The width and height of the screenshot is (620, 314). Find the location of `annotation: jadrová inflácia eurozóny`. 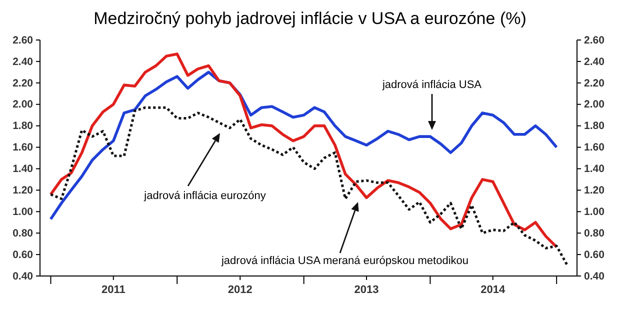

annotation: jadrová inflácia eurozóny is located at coordinates (204, 196).